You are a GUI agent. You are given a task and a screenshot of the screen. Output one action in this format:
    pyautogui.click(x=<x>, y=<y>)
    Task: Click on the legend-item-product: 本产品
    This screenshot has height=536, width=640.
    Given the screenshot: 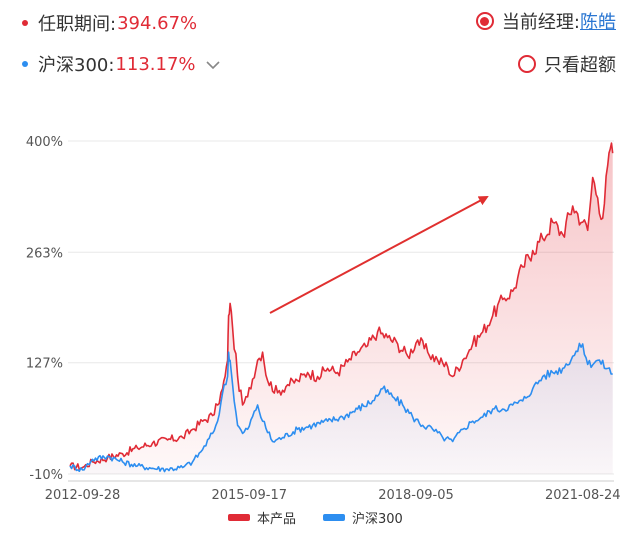 What is the action you would take?
    pyautogui.click(x=262, y=517)
    